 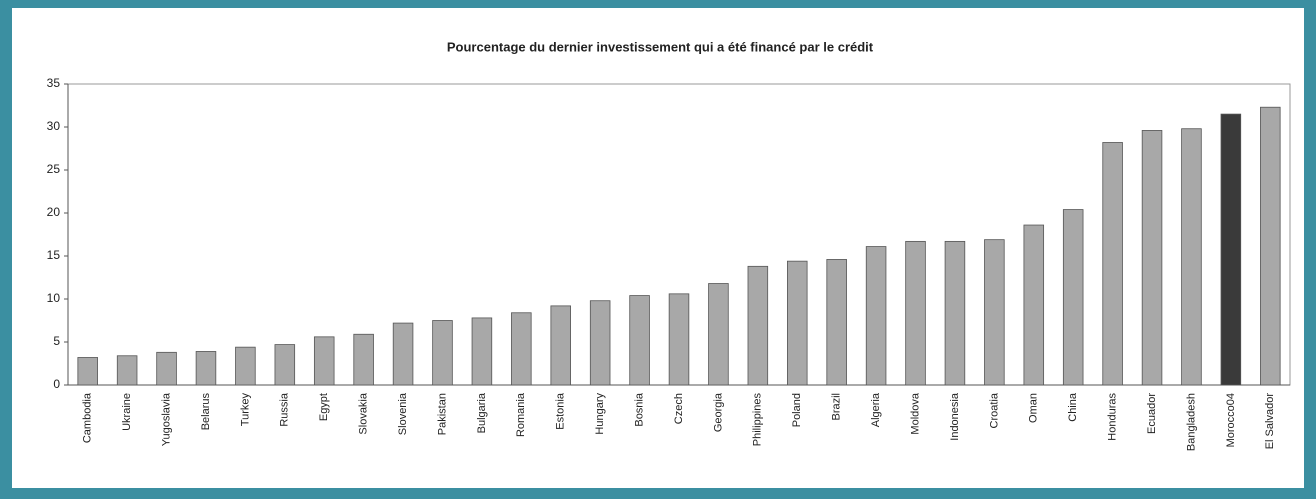 What do you see at coordinates (955, 416) in the screenshot?
I see `x-tick-label: Indonesia` at bounding box center [955, 416].